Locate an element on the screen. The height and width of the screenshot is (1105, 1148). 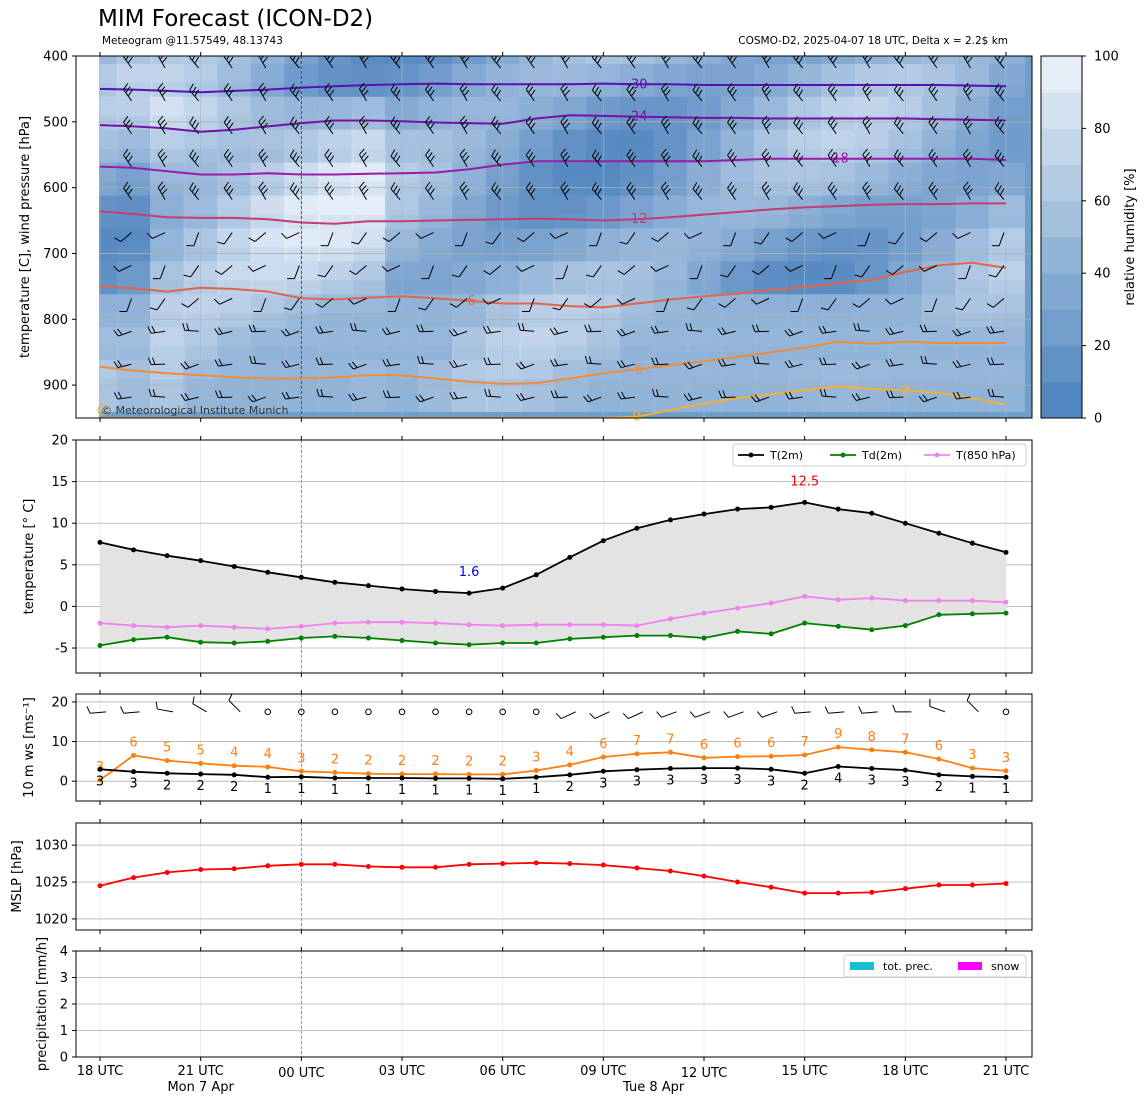
y-tick-label: 800 is located at coordinates (55, 320).